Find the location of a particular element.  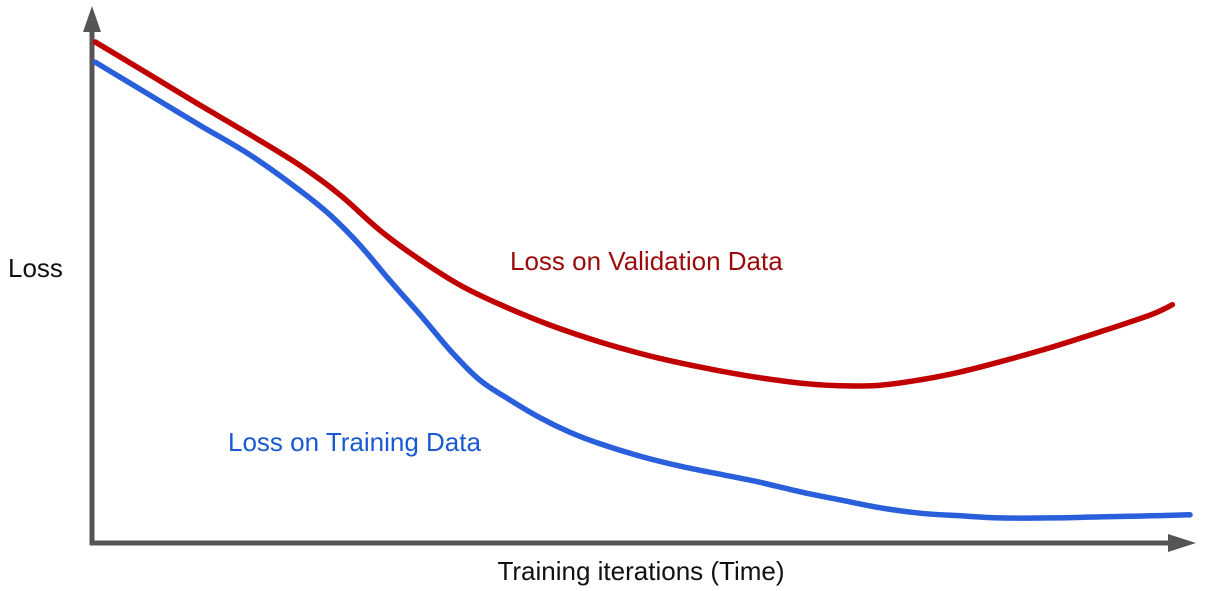

x-axis-arrowhead is located at coordinates (1182, 543).